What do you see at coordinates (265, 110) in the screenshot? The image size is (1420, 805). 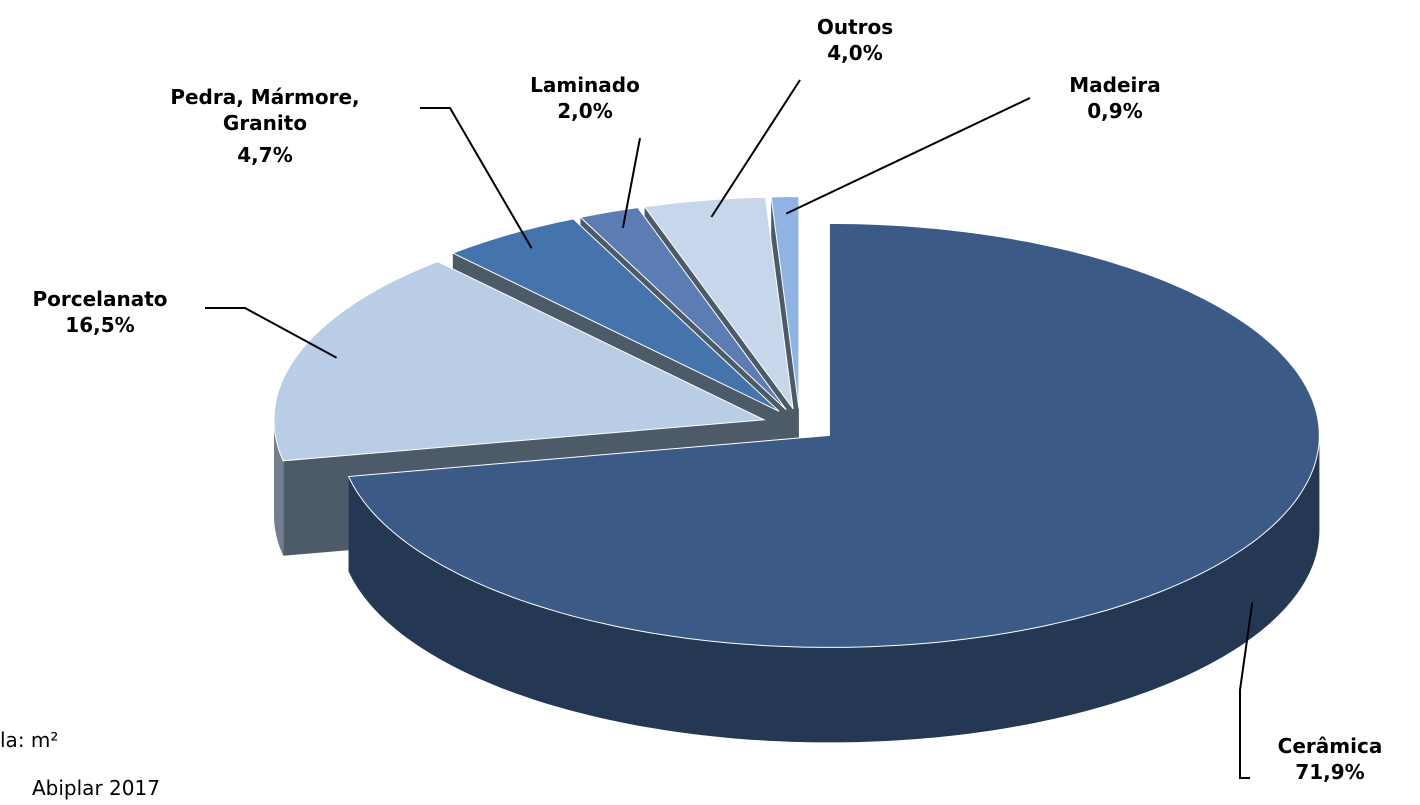 I see `slice-label: Pedra, Mármore, Granito` at bounding box center [265, 110].